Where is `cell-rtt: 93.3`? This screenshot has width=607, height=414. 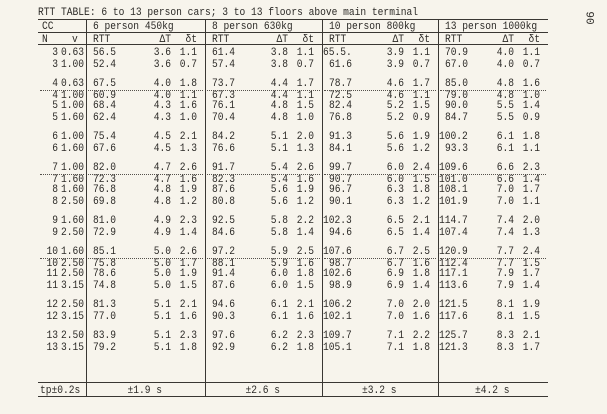
cell-rtt: 93.3 is located at coordinates (457, 148).